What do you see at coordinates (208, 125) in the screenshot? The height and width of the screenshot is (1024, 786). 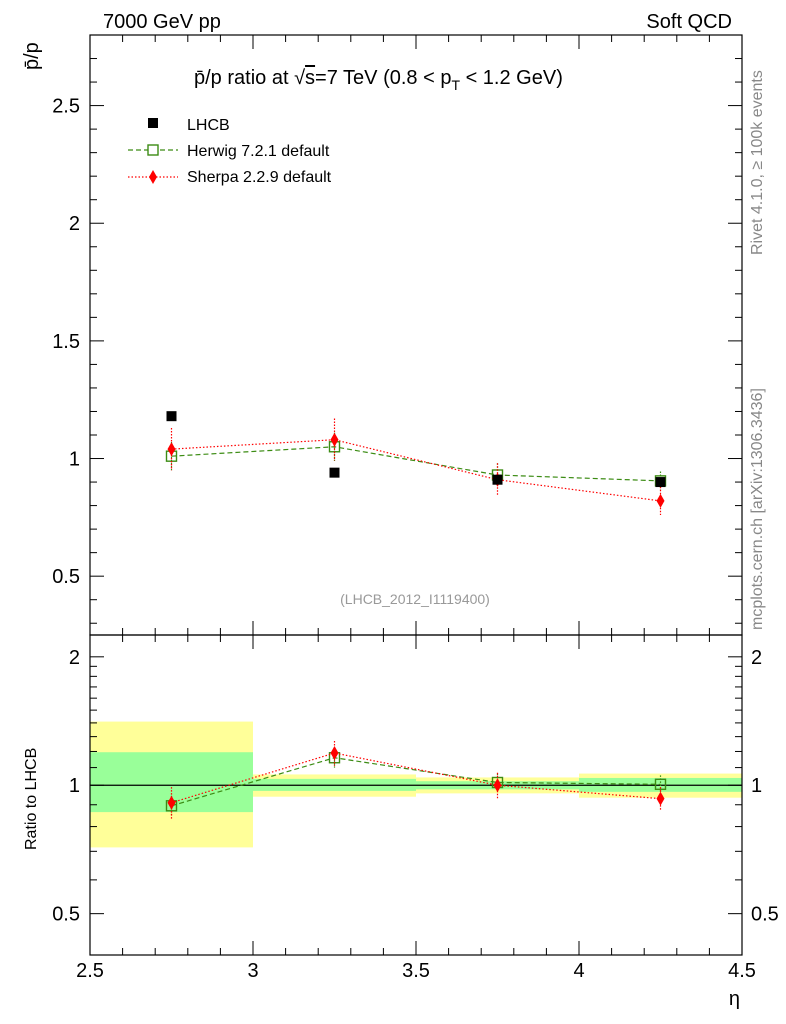 I see `legend-label-lhcb: LHCB` at bounding box center [208, 125].